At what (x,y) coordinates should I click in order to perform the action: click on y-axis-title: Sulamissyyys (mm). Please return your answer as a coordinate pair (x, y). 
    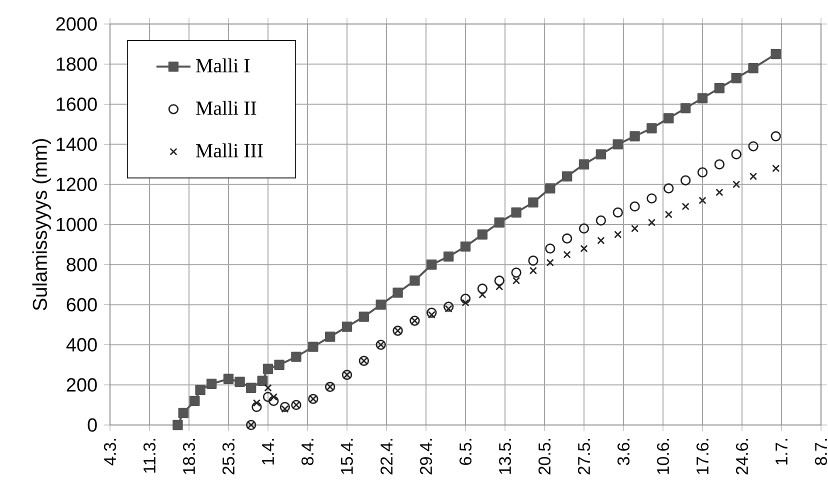
    Looking at the image, I should click on (41, 224).